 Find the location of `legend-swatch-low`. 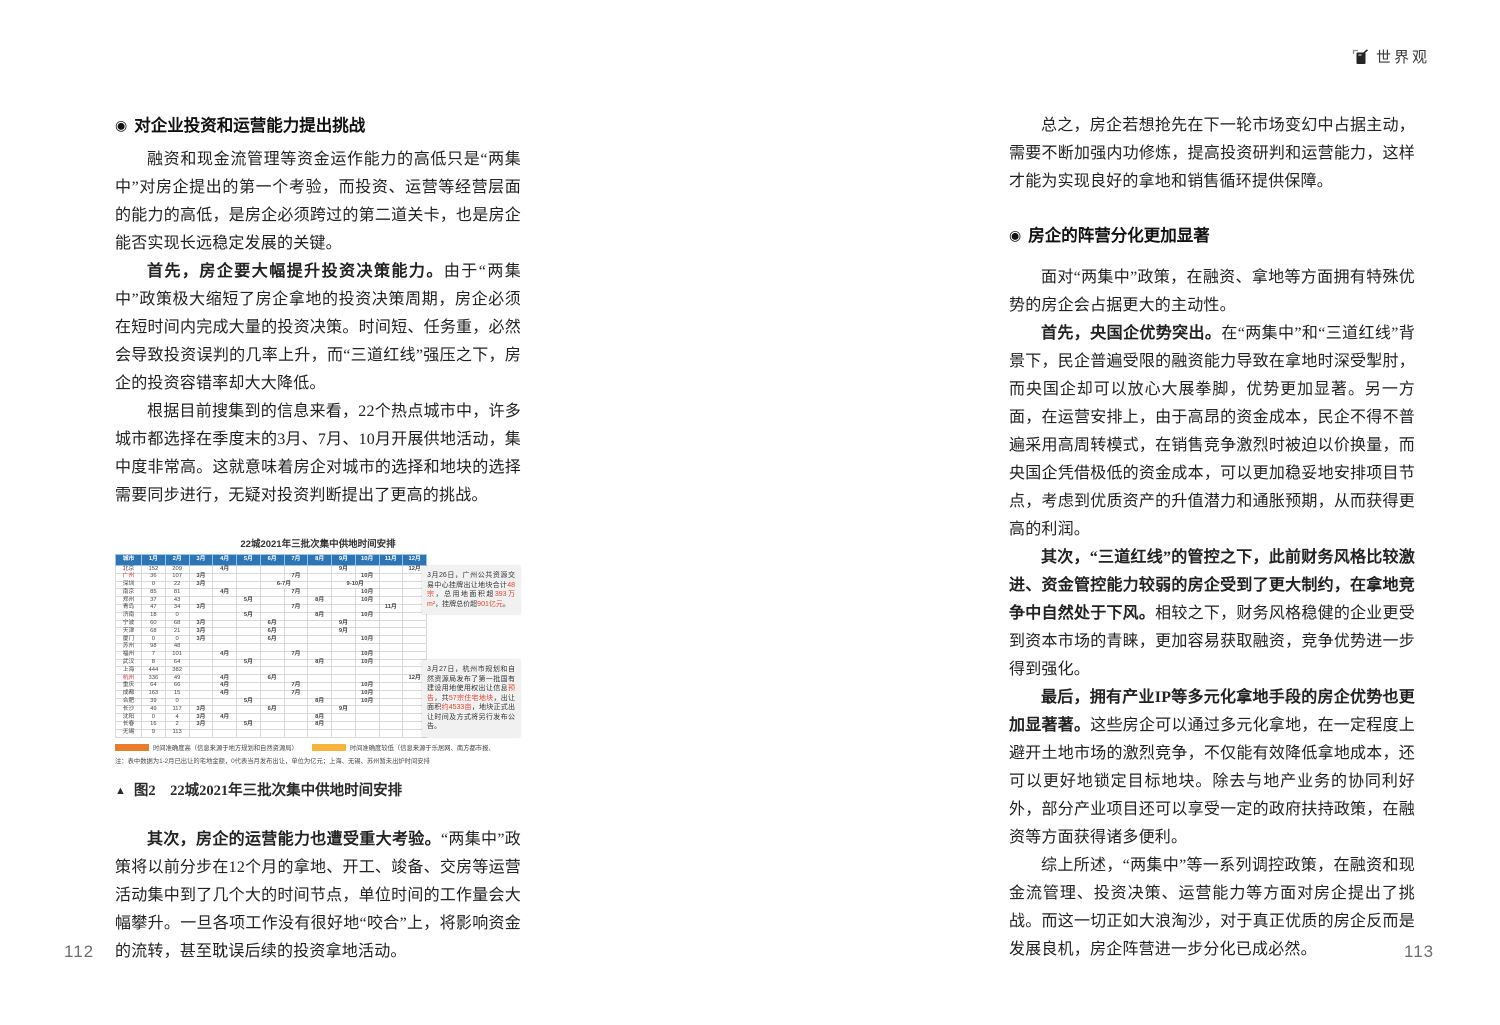

legend-swatch-low is located at coordinates (328, 747).